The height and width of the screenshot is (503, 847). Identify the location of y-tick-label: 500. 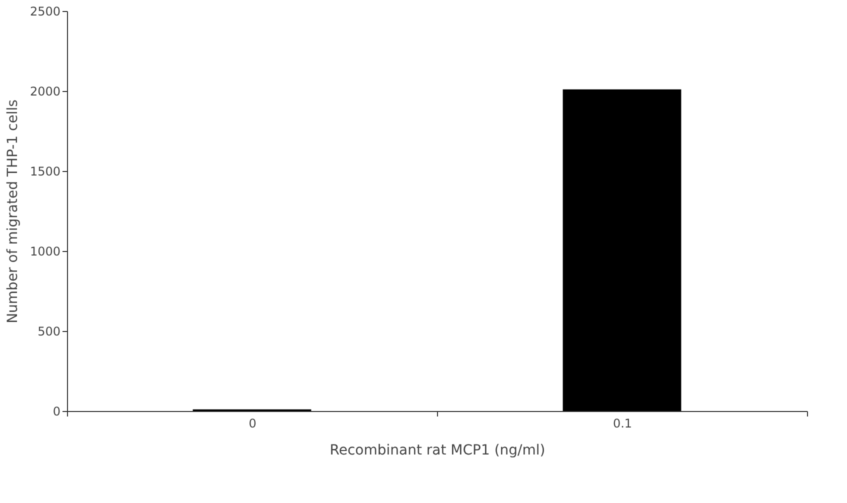
(49, 331).